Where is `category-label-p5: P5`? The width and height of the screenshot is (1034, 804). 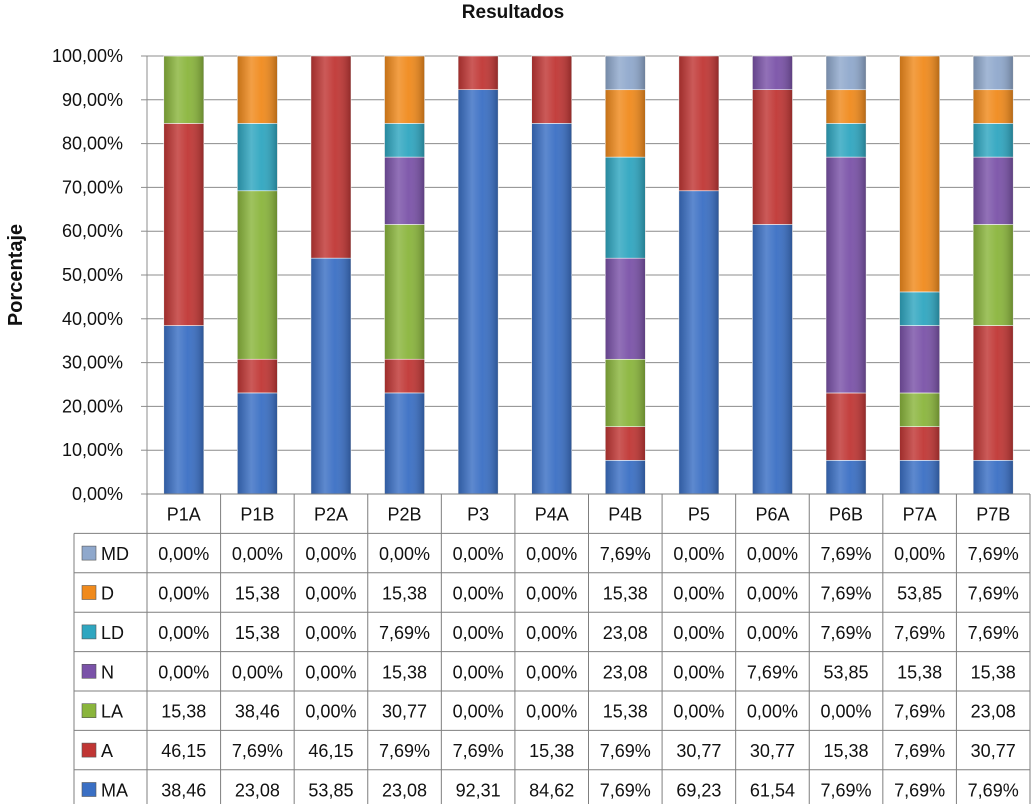 category-label-p5: P5 is located at coordinates (699, 515).